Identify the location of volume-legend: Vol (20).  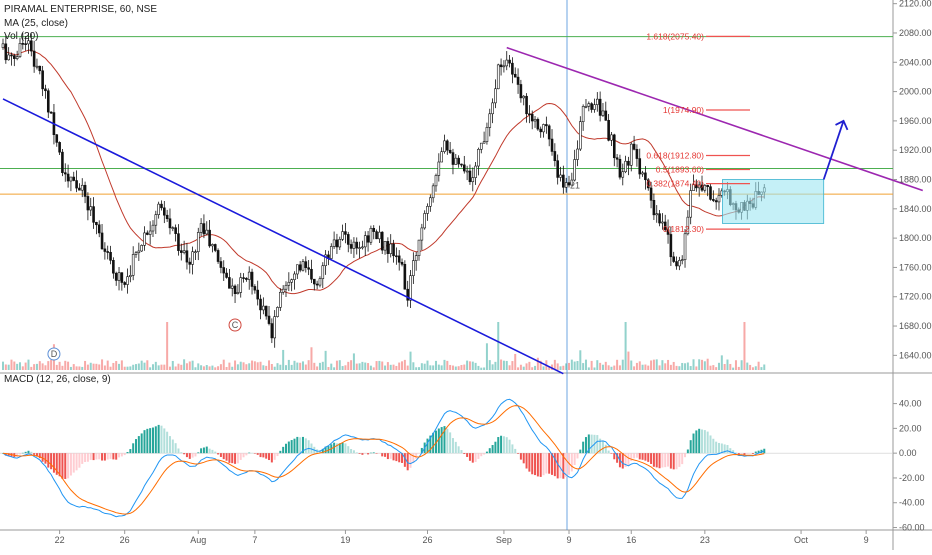
(21, 36).